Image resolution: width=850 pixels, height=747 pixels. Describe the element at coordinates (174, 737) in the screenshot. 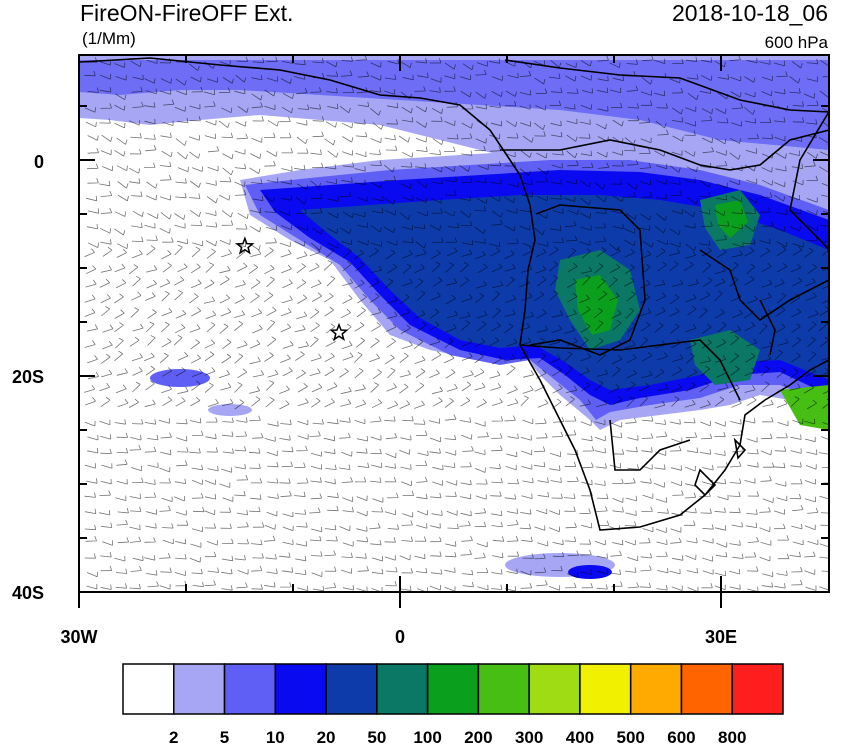

I see `colorbar-label: 2` at that location.